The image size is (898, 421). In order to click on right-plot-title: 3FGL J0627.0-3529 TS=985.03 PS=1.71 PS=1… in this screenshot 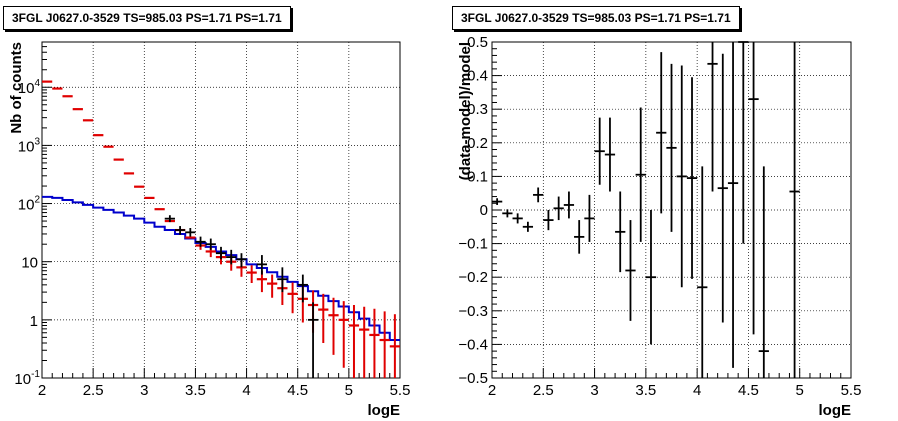, I will do `click(596, 18)`.